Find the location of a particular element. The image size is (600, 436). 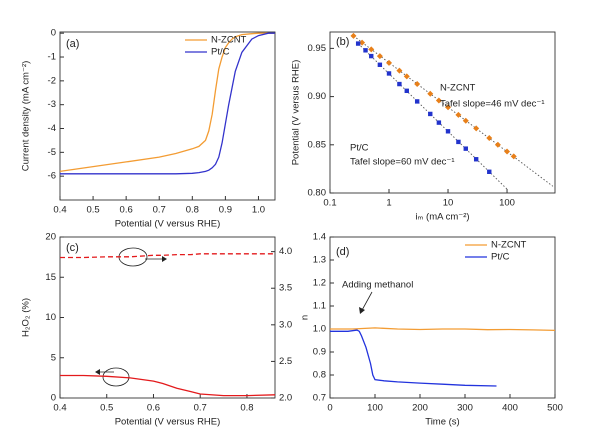

y-tick-label: 0.80 is located at coordinates (317, 193).